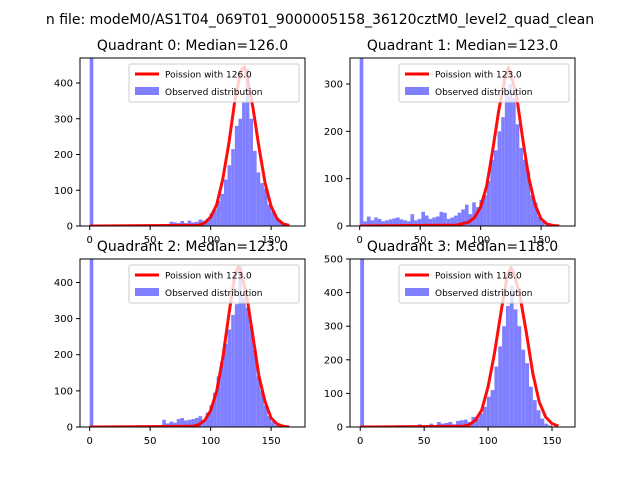 The width and height of the screenshot is (640, 480). I want to click on quadrant-3-legend: Poission with 118.0 Observed distribution, so click(484, 284).